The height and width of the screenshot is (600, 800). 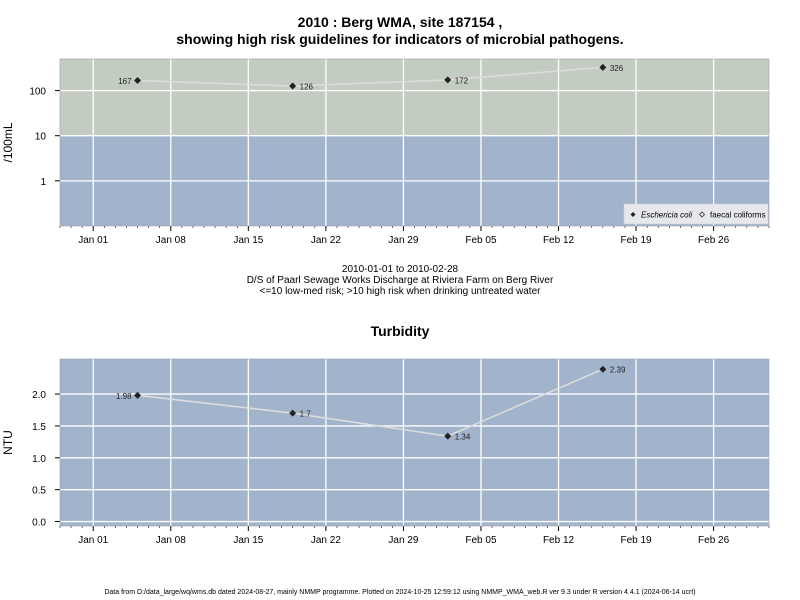 I want to click on data-label: 172, so click(x=462, y=80).